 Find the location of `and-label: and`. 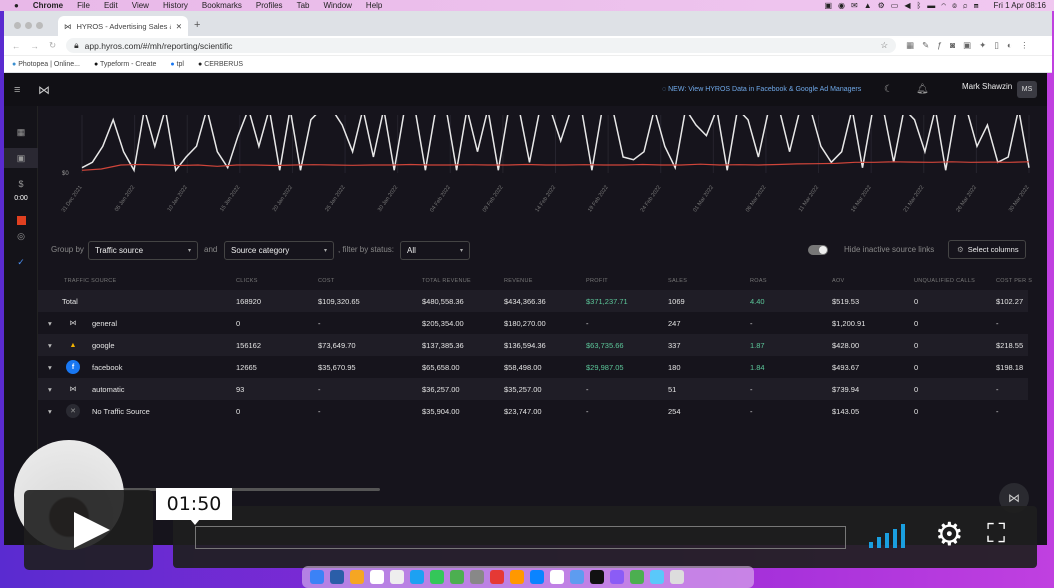

and-label: and is located at coordinates (211, 249).